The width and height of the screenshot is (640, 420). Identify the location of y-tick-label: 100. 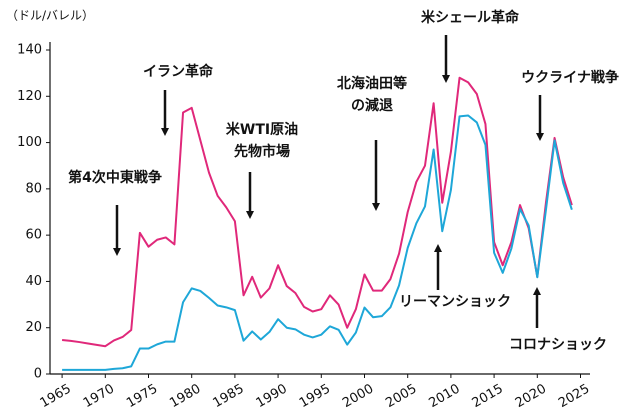
(29, 142).